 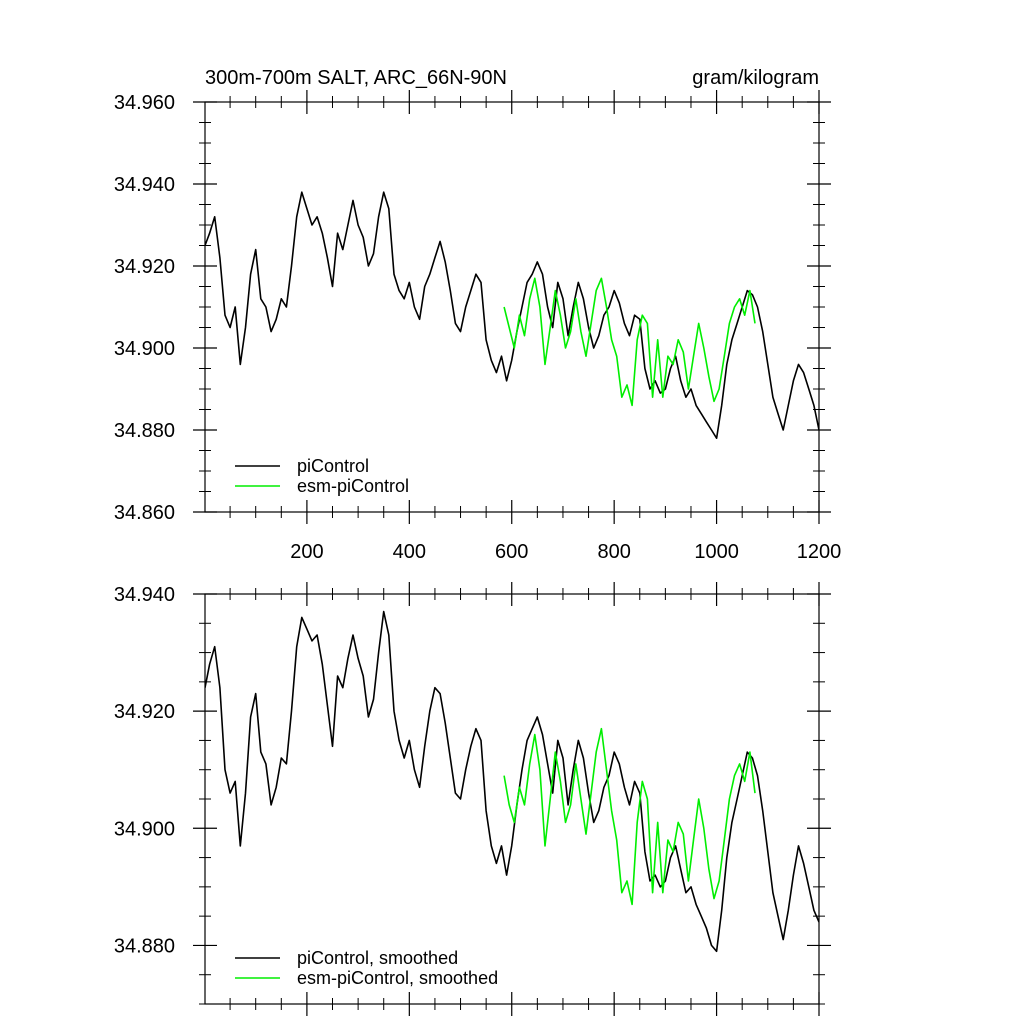 I want to click on x-tick-label: 400, so click(x=409, y=552).